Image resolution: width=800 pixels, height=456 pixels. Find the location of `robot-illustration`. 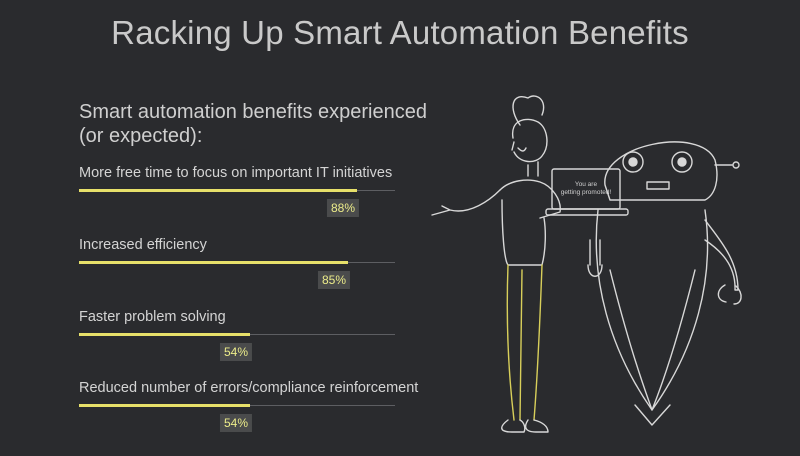

robot-illustration is located at coordinates (664, 283).